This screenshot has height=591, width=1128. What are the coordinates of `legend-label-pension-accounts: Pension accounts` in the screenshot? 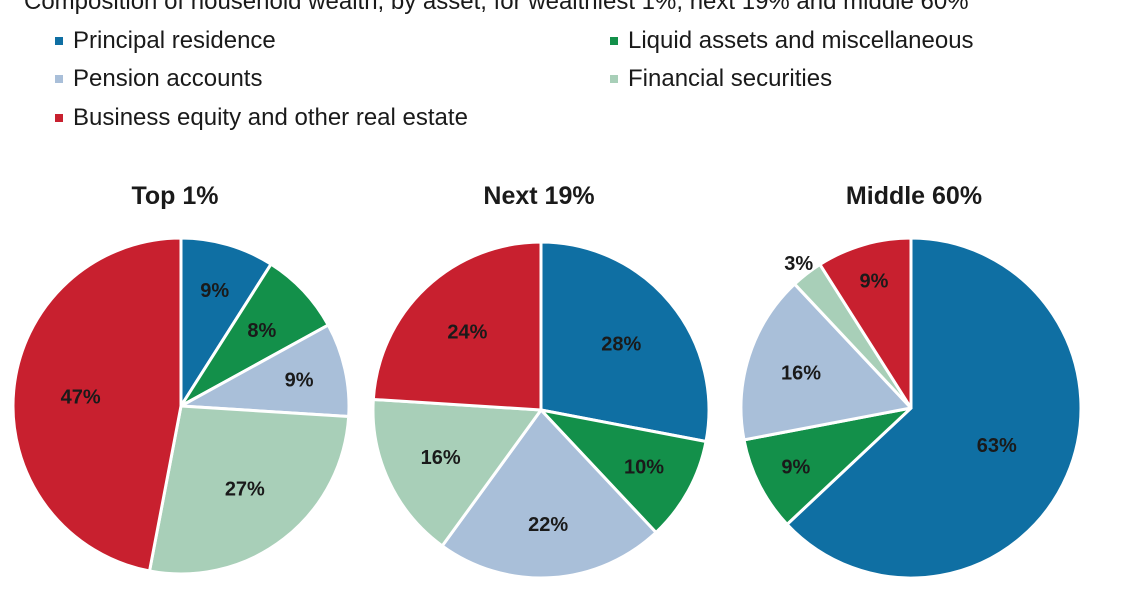 It's located at (168, 78).